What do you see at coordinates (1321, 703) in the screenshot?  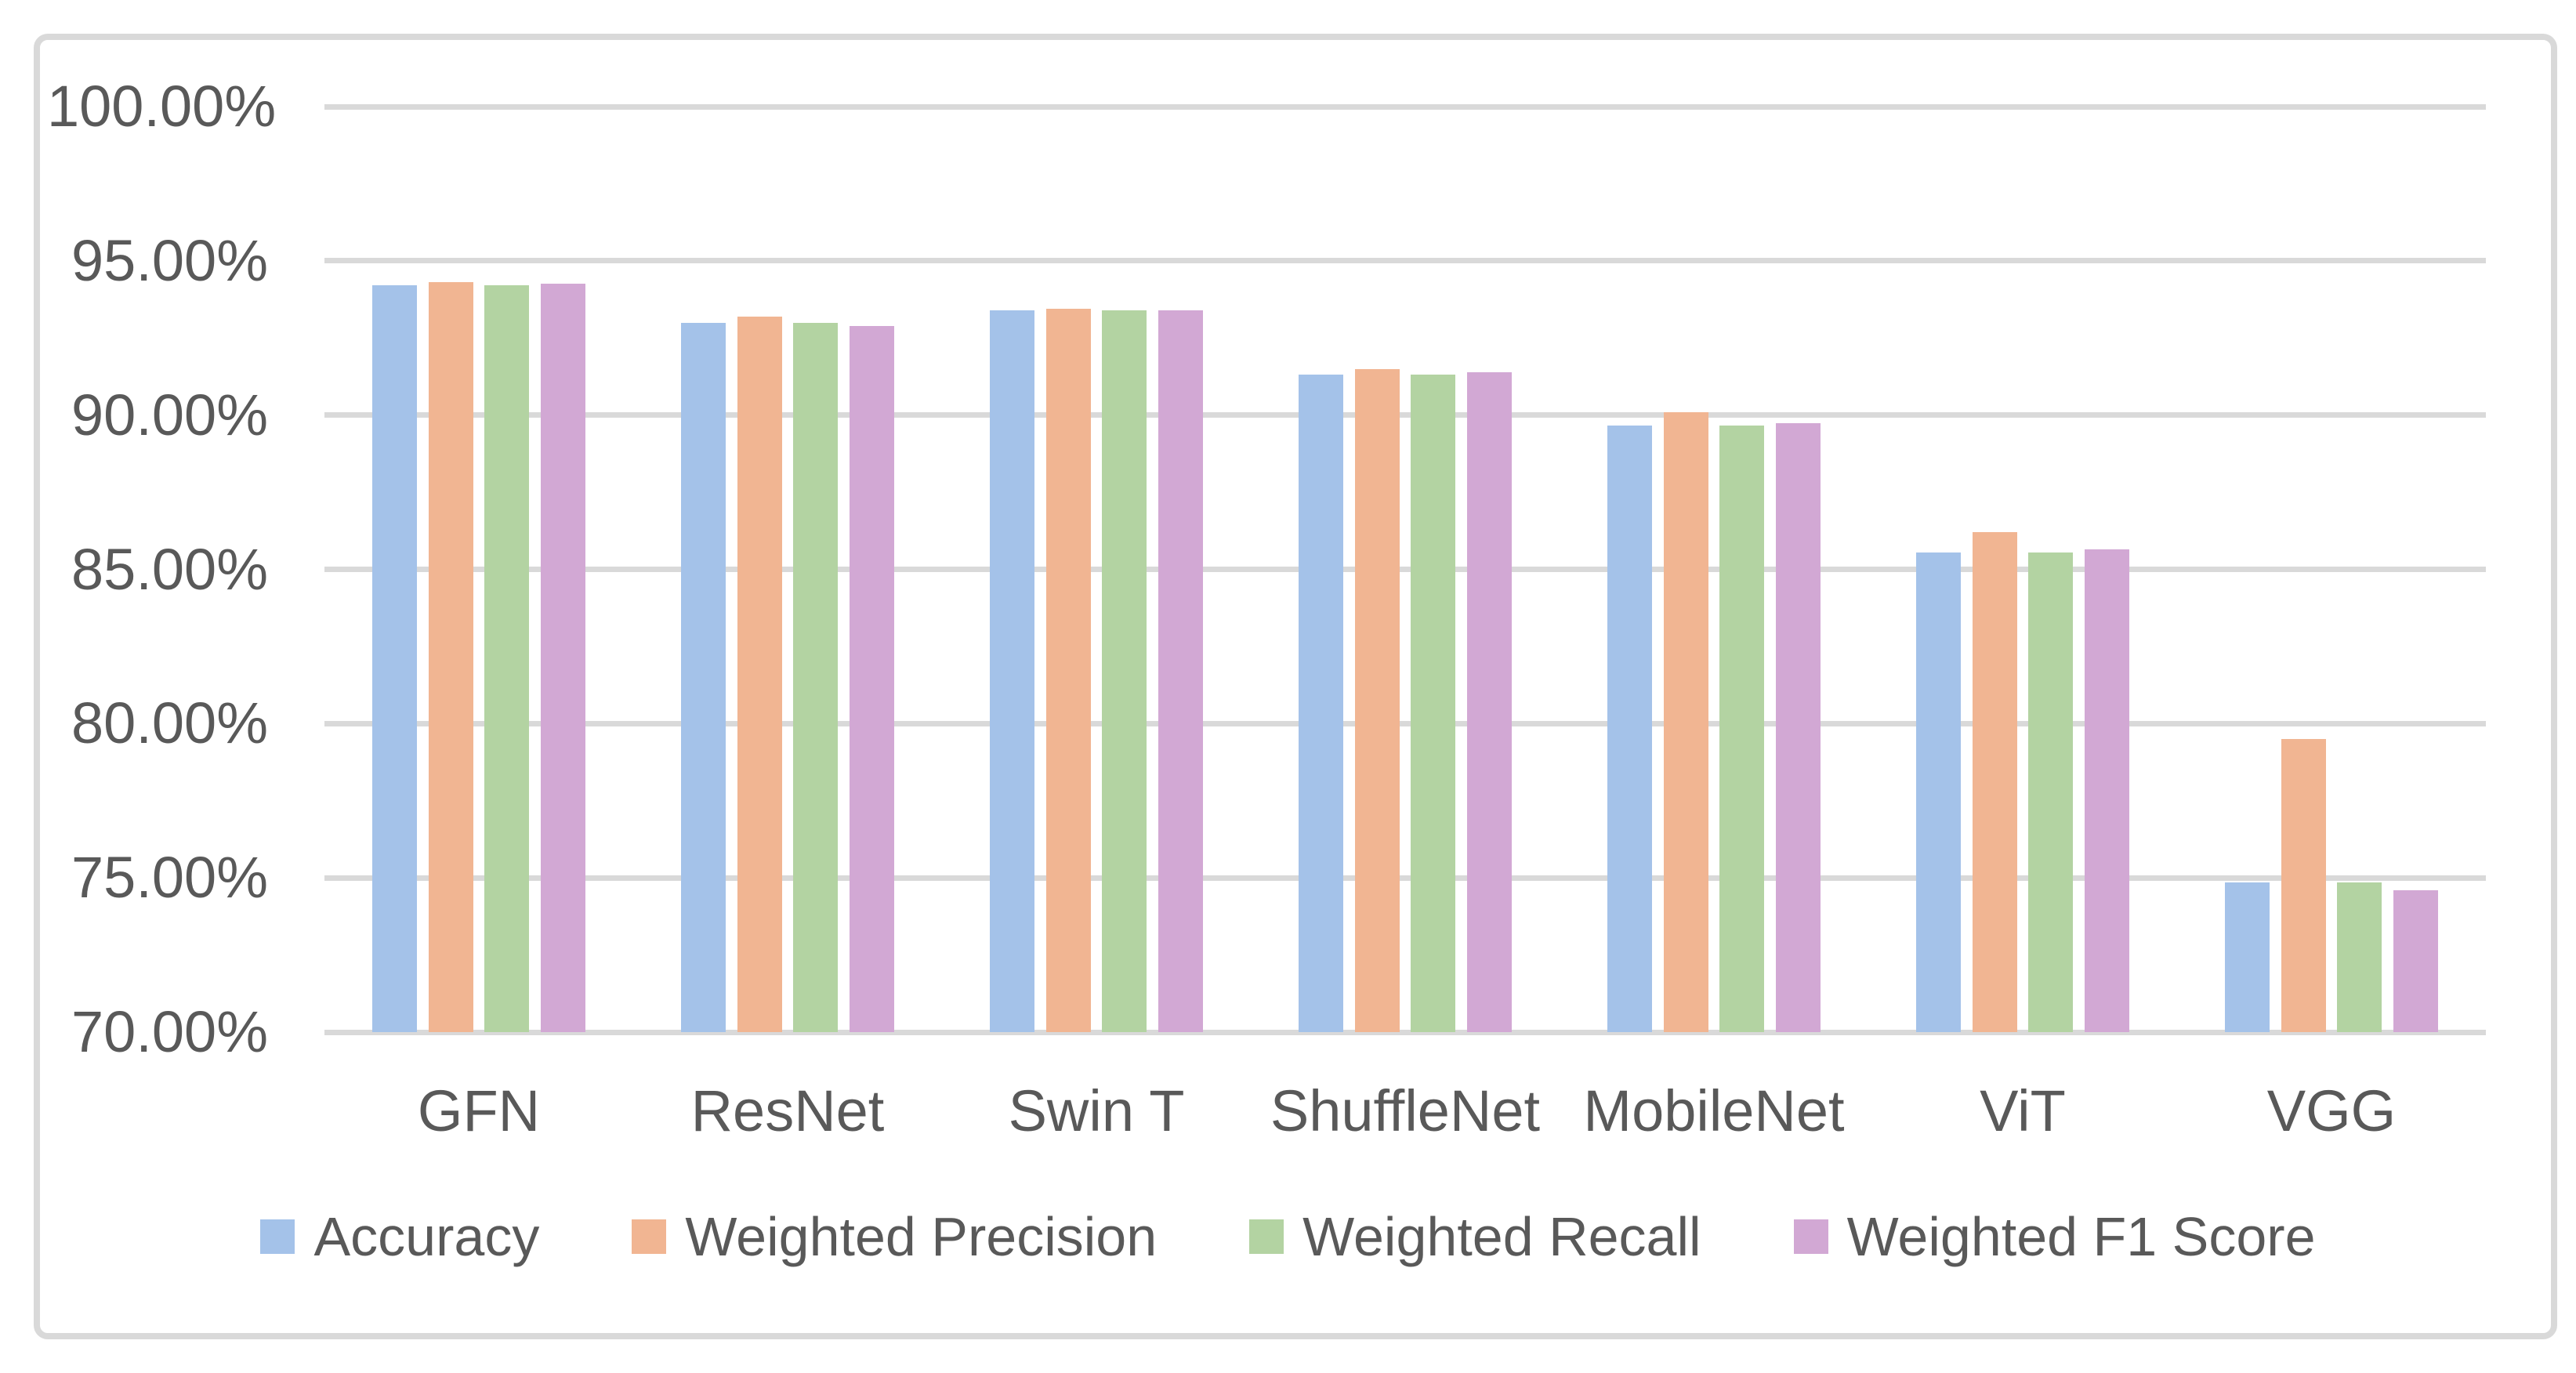 I see `bar-shufflenet-accuracy` at bounding box center [1321, 703].